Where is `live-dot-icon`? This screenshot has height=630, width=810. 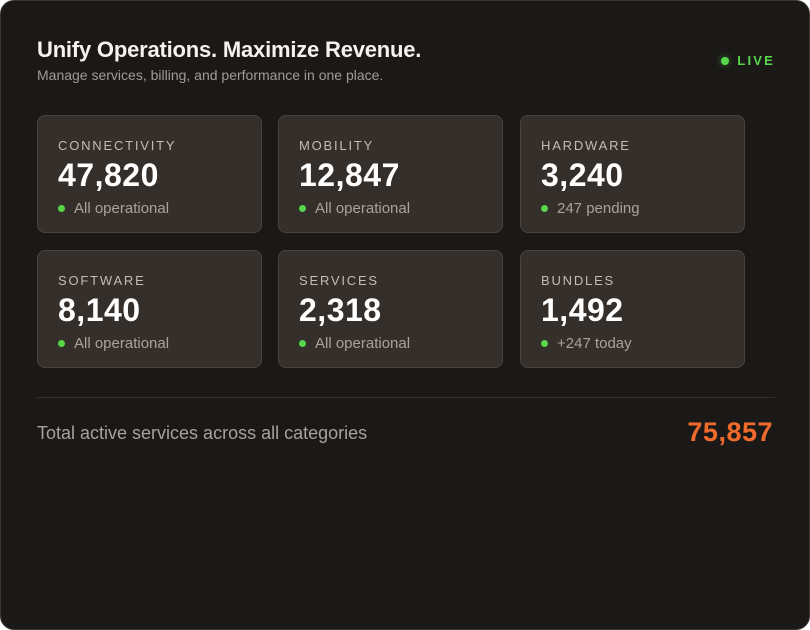
live-dot-icon is located at coordinates (725, 60).